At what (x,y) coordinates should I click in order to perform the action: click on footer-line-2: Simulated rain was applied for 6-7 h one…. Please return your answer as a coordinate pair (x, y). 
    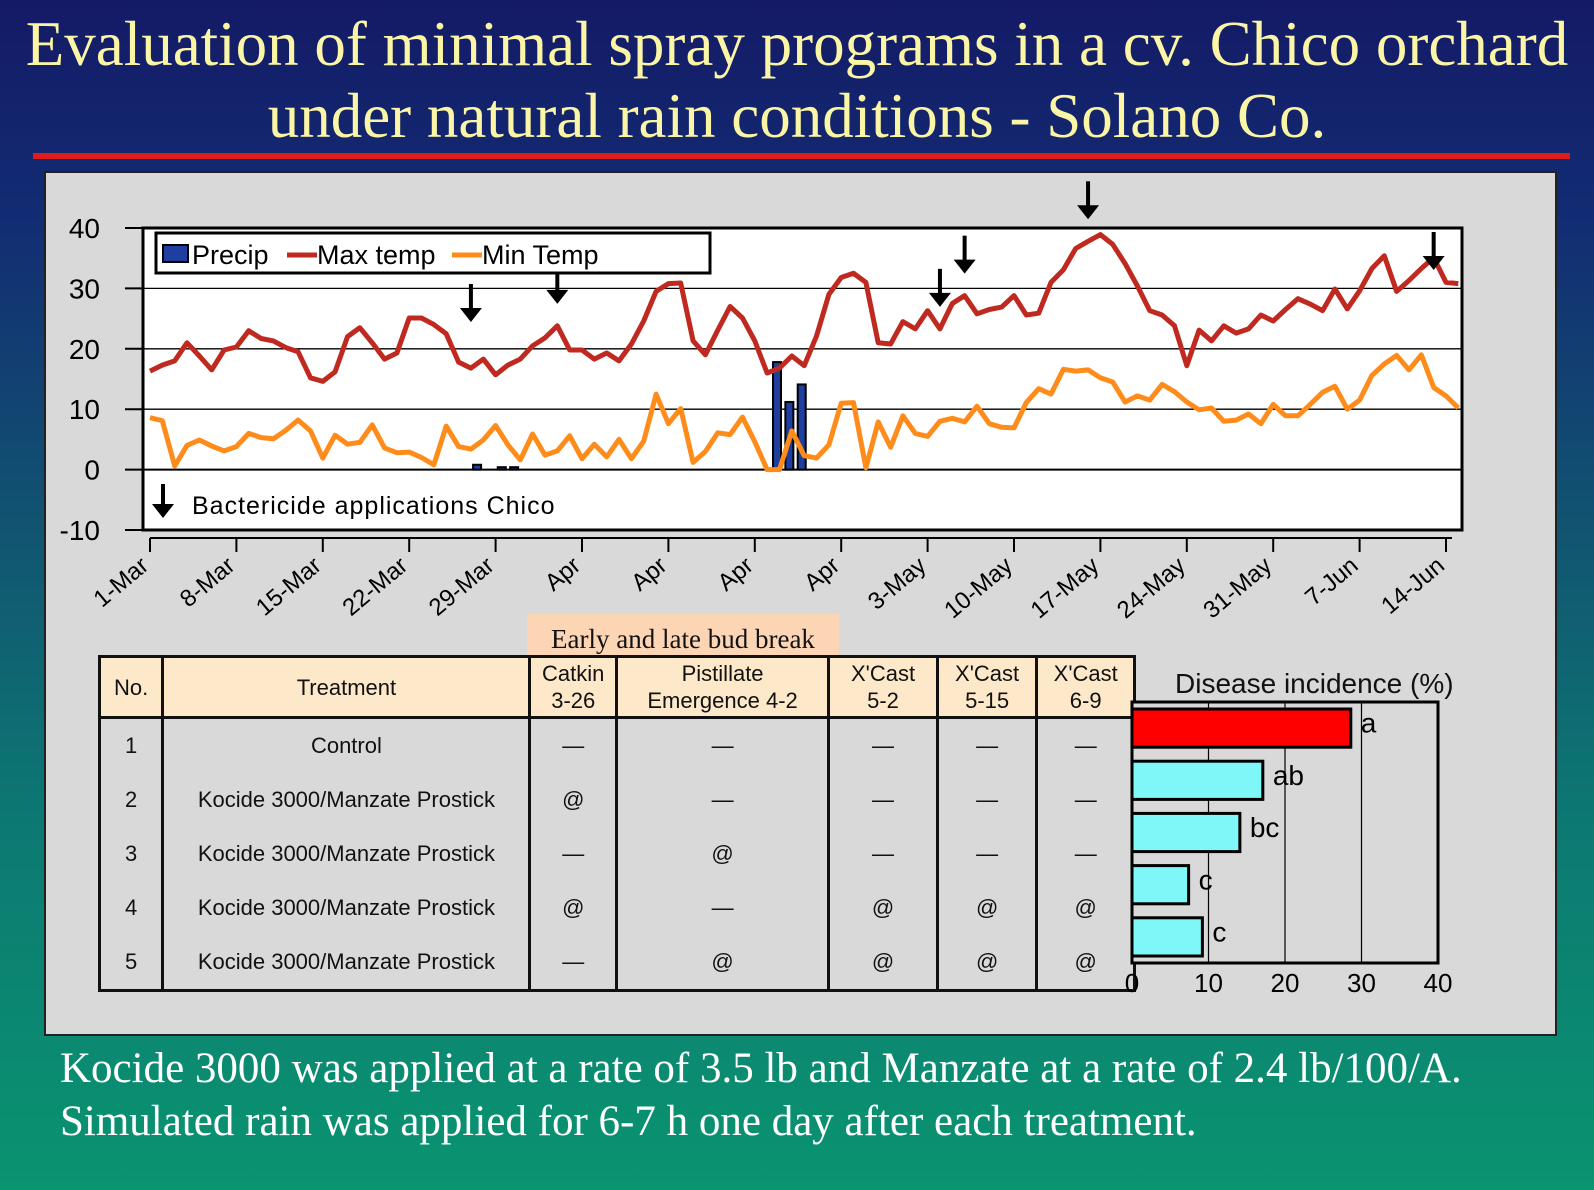
    Looking at the image, I should click on (628, 1121).